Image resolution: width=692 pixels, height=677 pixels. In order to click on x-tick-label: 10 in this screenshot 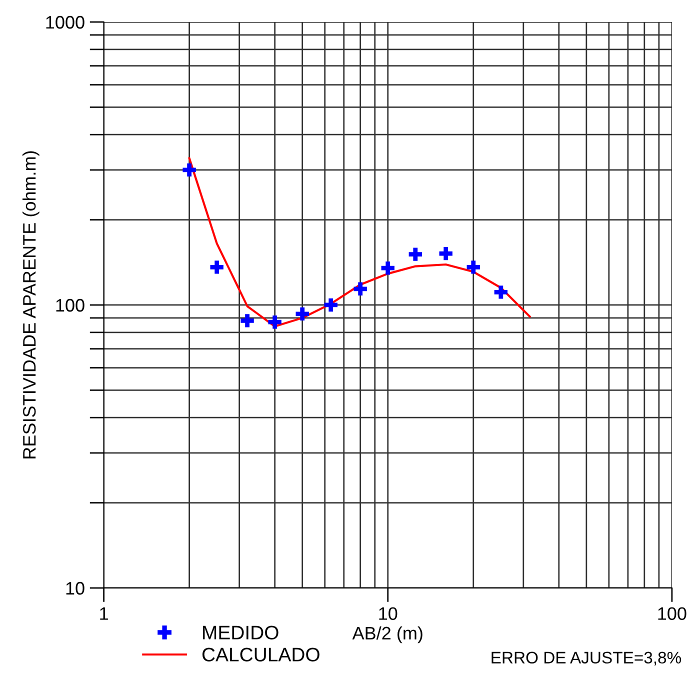, I will do `click(388, 613)`.